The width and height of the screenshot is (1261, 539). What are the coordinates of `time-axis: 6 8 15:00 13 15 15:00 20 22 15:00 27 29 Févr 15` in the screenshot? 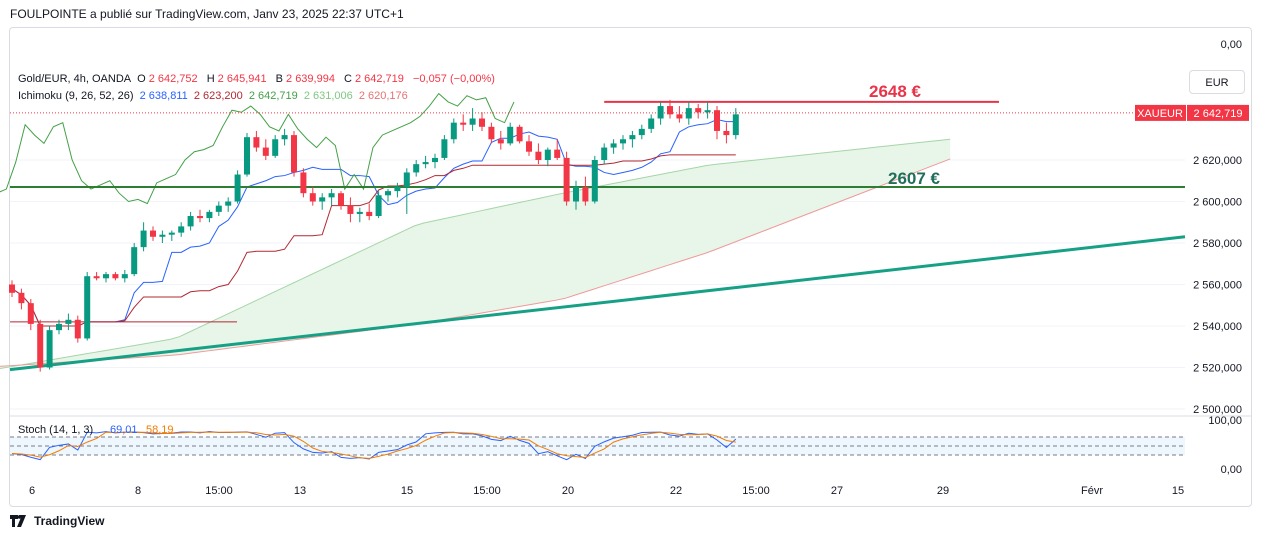 It's located at (606, 491).